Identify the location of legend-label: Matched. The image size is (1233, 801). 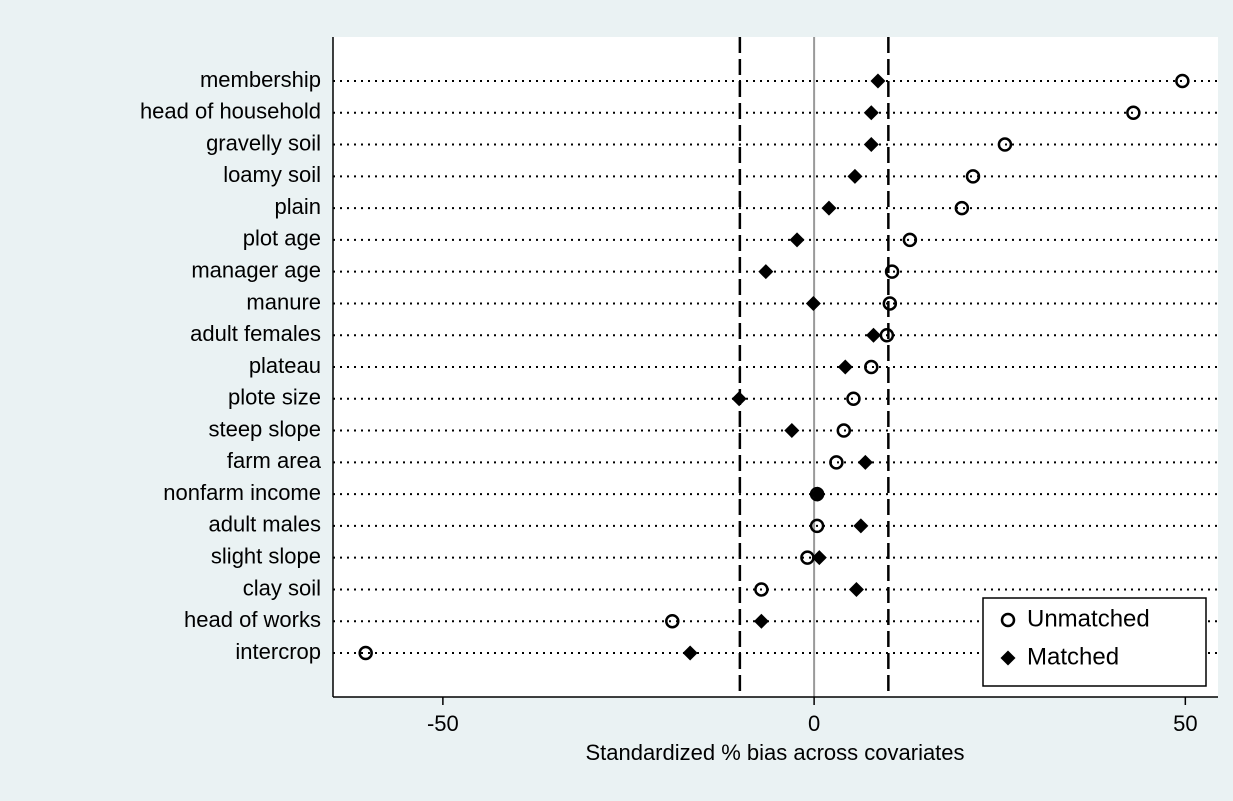
(1073, 656).